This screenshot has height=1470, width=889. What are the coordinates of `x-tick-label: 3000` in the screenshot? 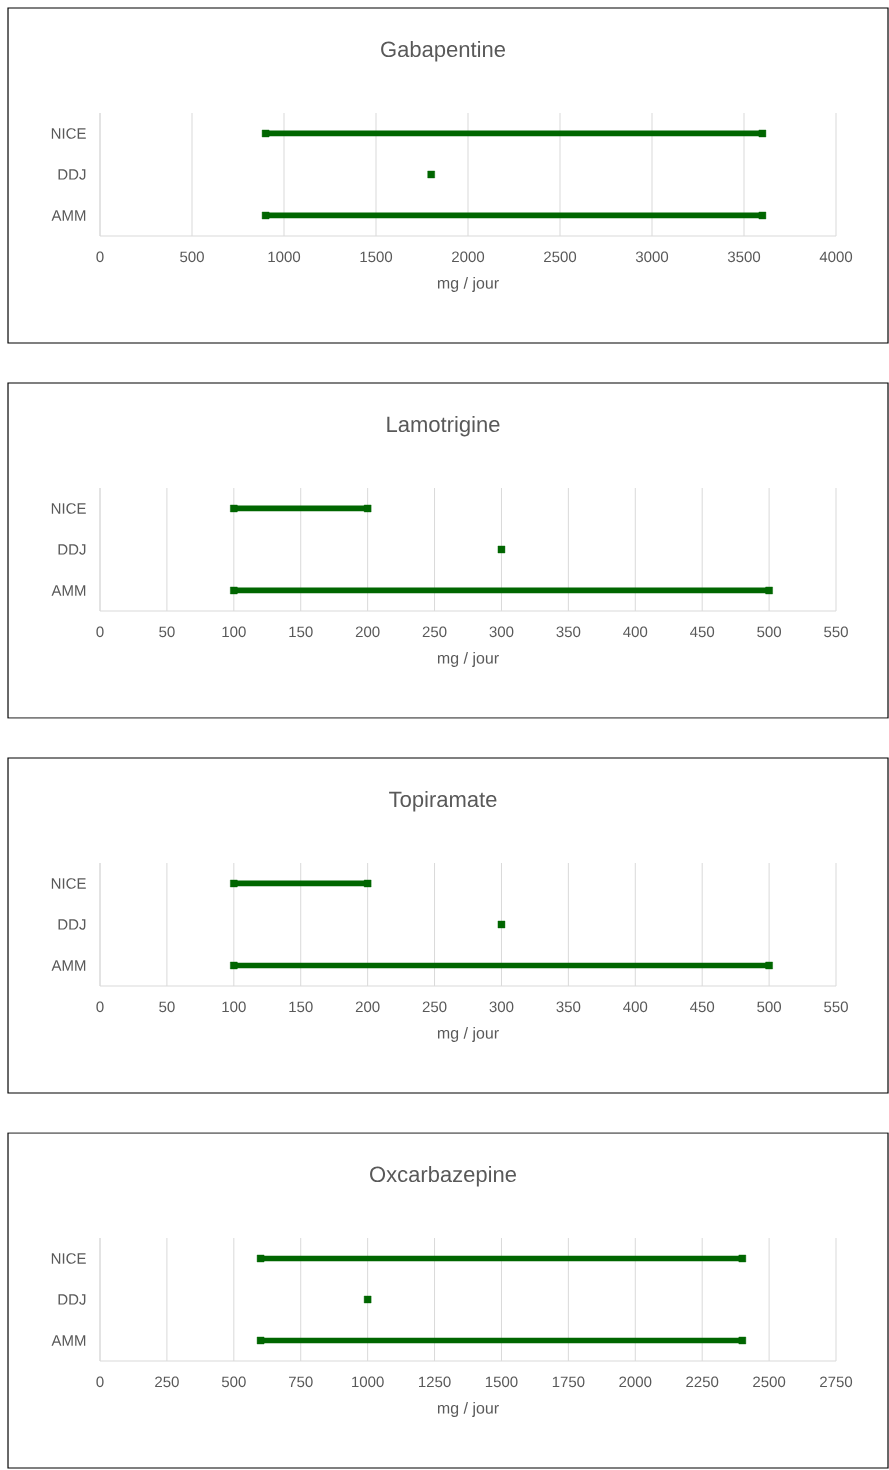 It's located at (652, 257).